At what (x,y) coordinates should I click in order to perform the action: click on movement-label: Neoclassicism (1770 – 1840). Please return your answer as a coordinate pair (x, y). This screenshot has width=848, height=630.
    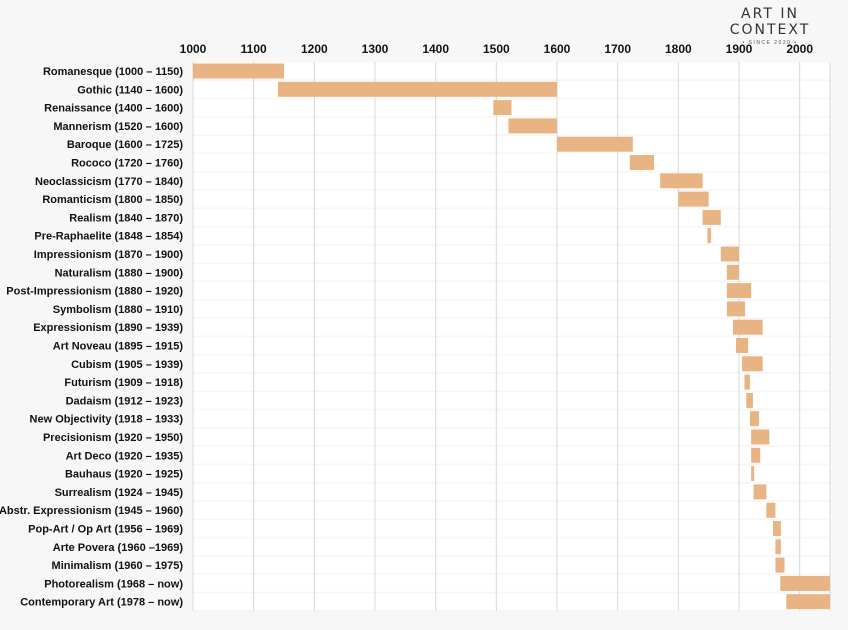
    Looking at the image, I should click on (109, 182).